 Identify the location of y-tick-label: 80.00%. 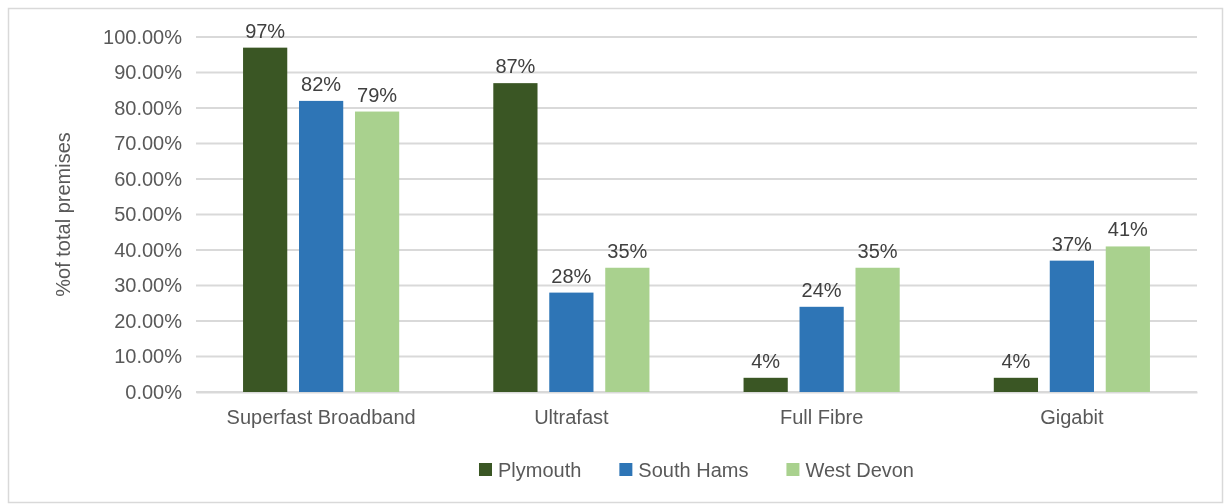
(148, 107).